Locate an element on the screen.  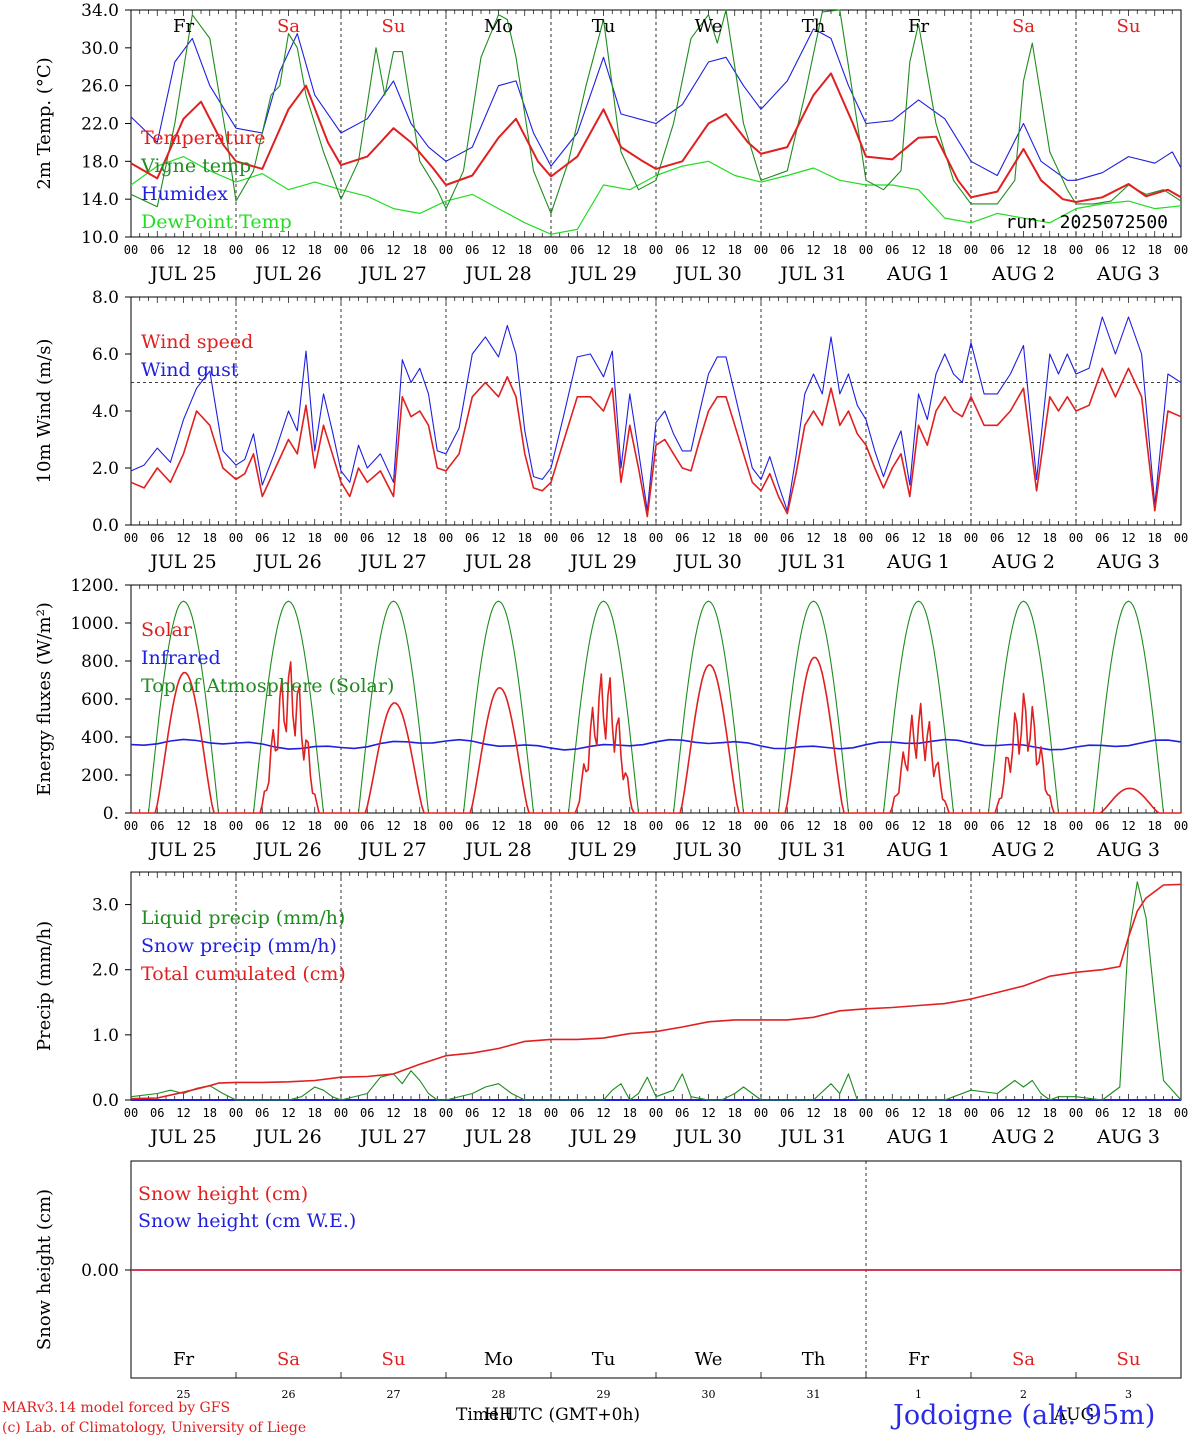
y-tick-label: 400. is located at coordinates (100, 738).